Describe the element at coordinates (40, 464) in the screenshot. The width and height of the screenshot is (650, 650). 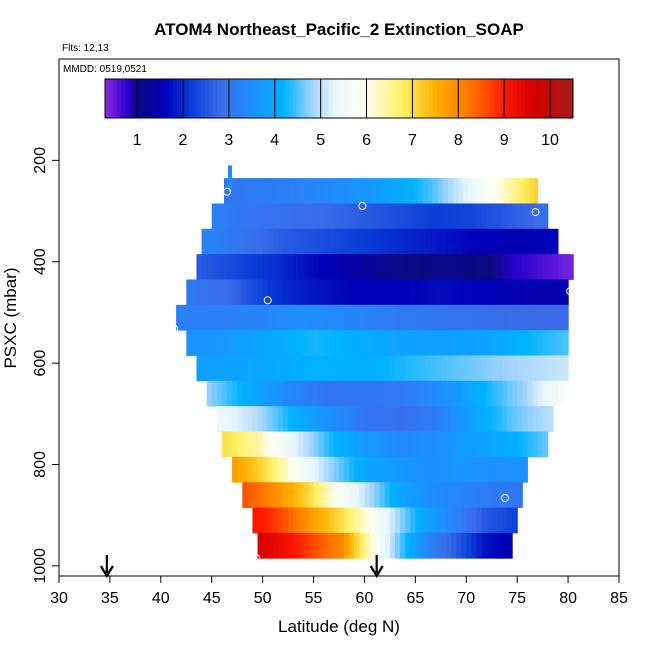
I see `y-tick-label: 800` at that location.